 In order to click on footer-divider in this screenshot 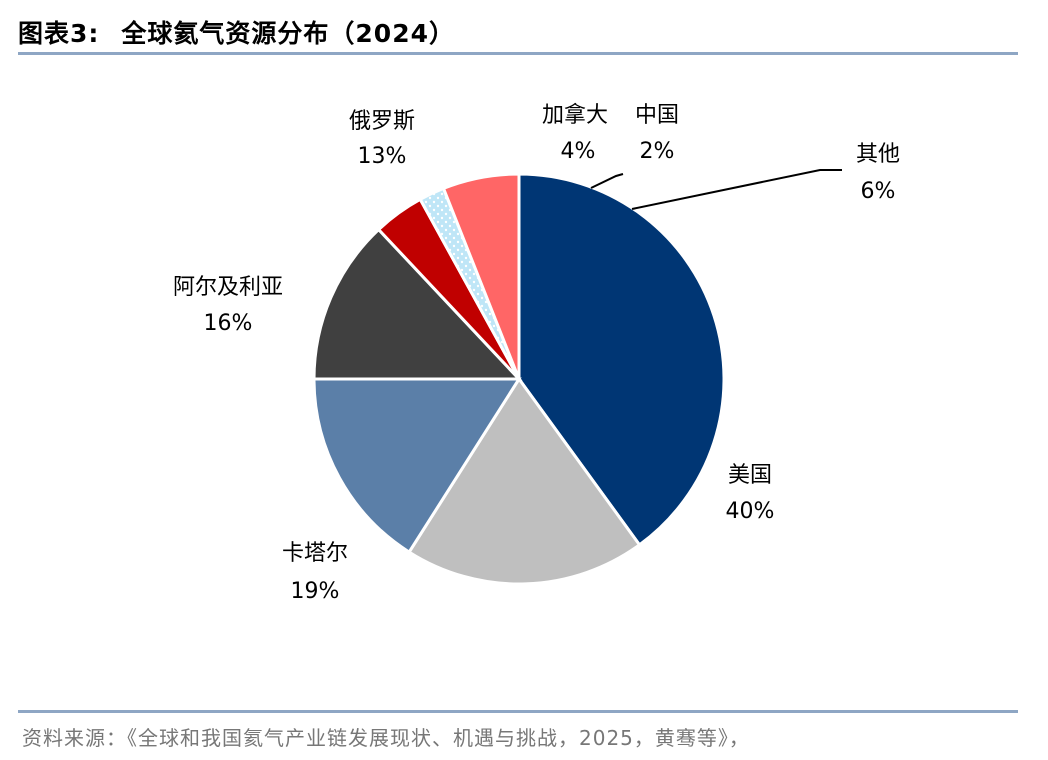, I will do `click(518, 711)`.